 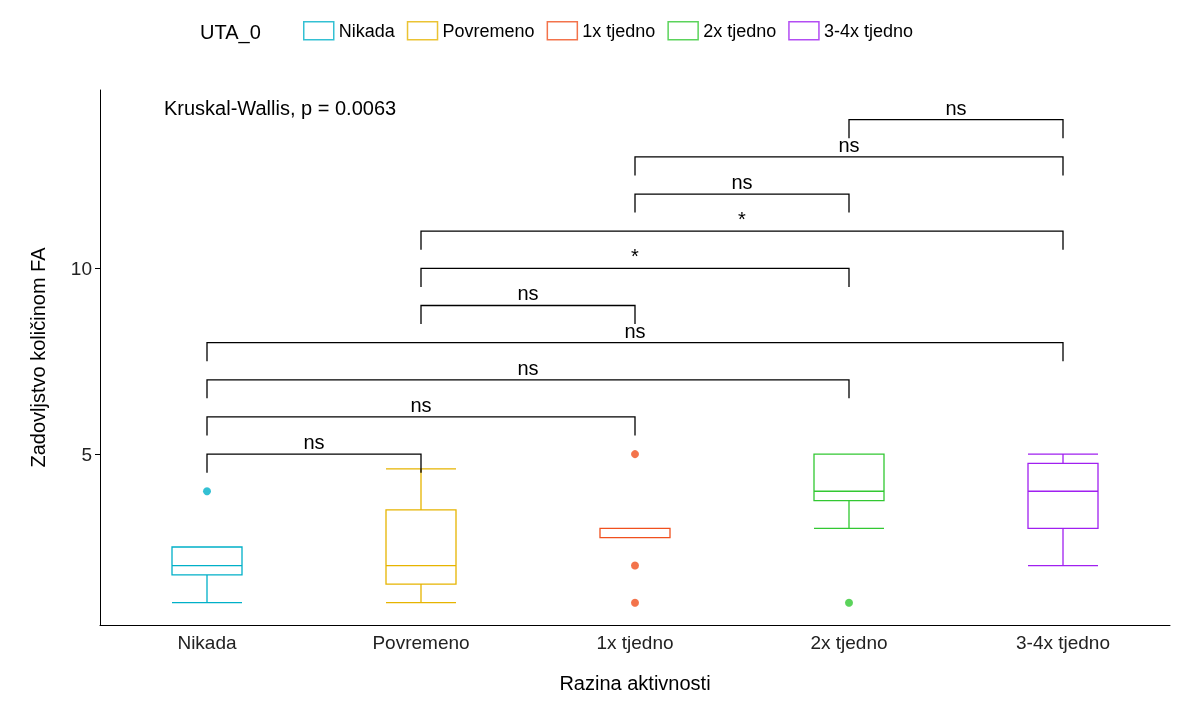 What do you see at coordinates (619, 30) in the screenshot?
I see `legend-label: 1x tjedno` at bounding box center [619, 30].